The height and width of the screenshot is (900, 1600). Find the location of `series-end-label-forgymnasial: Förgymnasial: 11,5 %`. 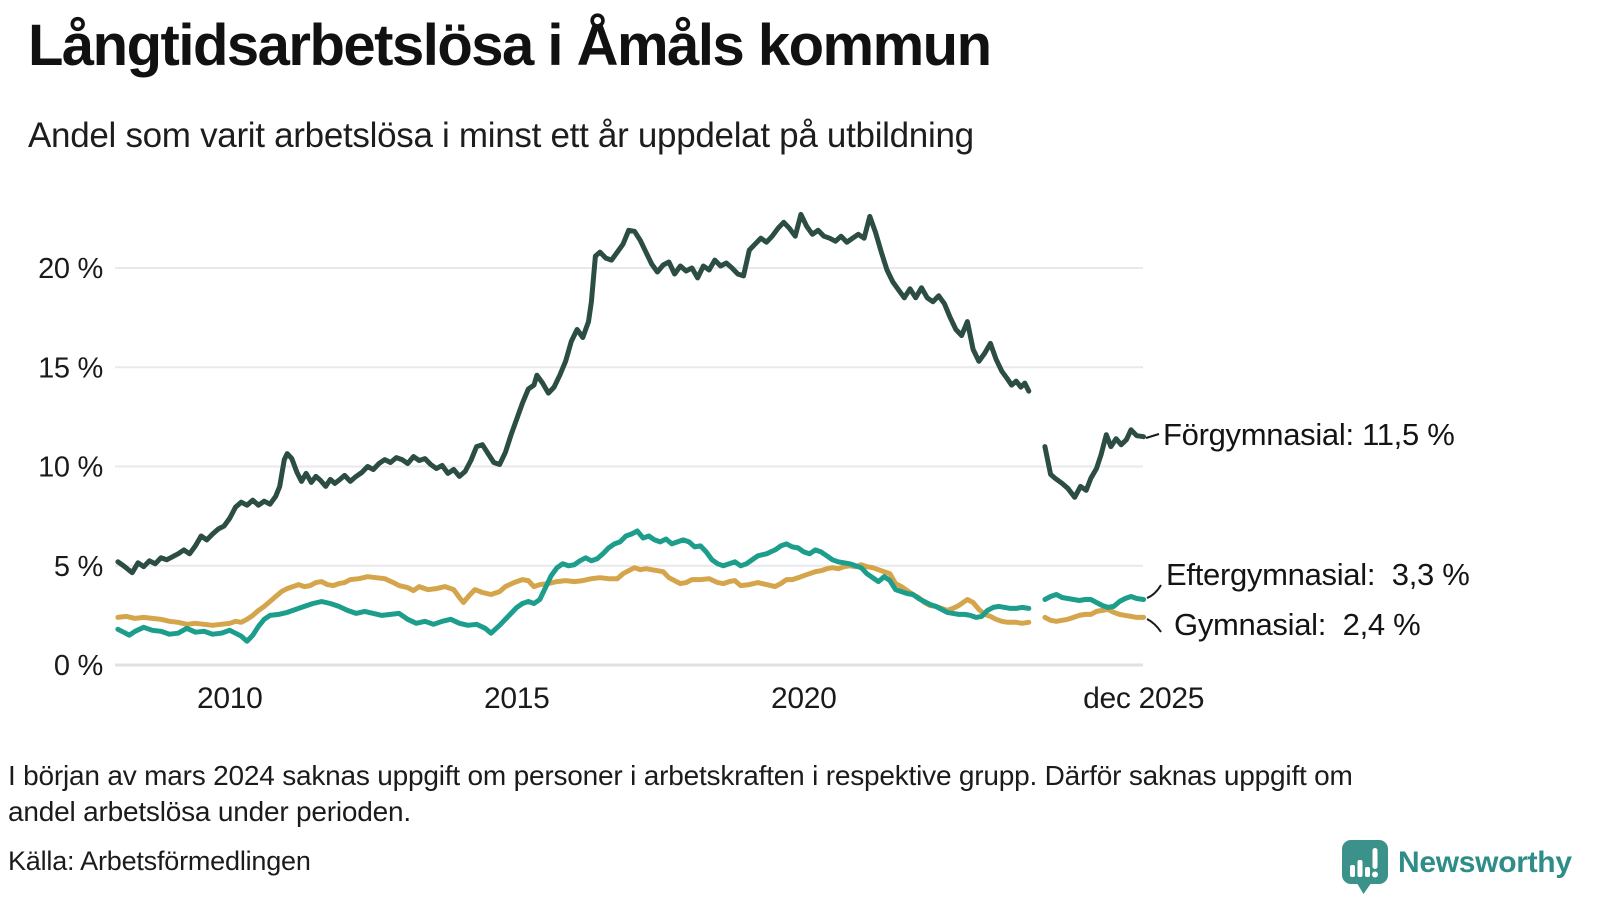

series-end-label-forgymnasial: Förgymnasial: 11,5 % is located at coordinates (1309, 434).